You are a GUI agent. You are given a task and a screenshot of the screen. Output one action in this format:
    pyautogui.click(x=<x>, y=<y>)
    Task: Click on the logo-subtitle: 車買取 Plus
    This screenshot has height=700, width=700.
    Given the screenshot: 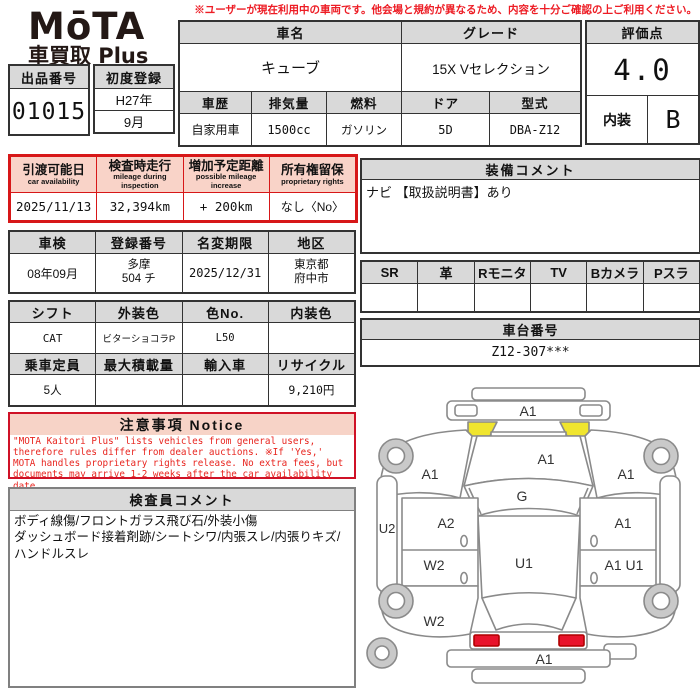 What is the action you would take?
    pyautogui.click(x=88, y=56)
    